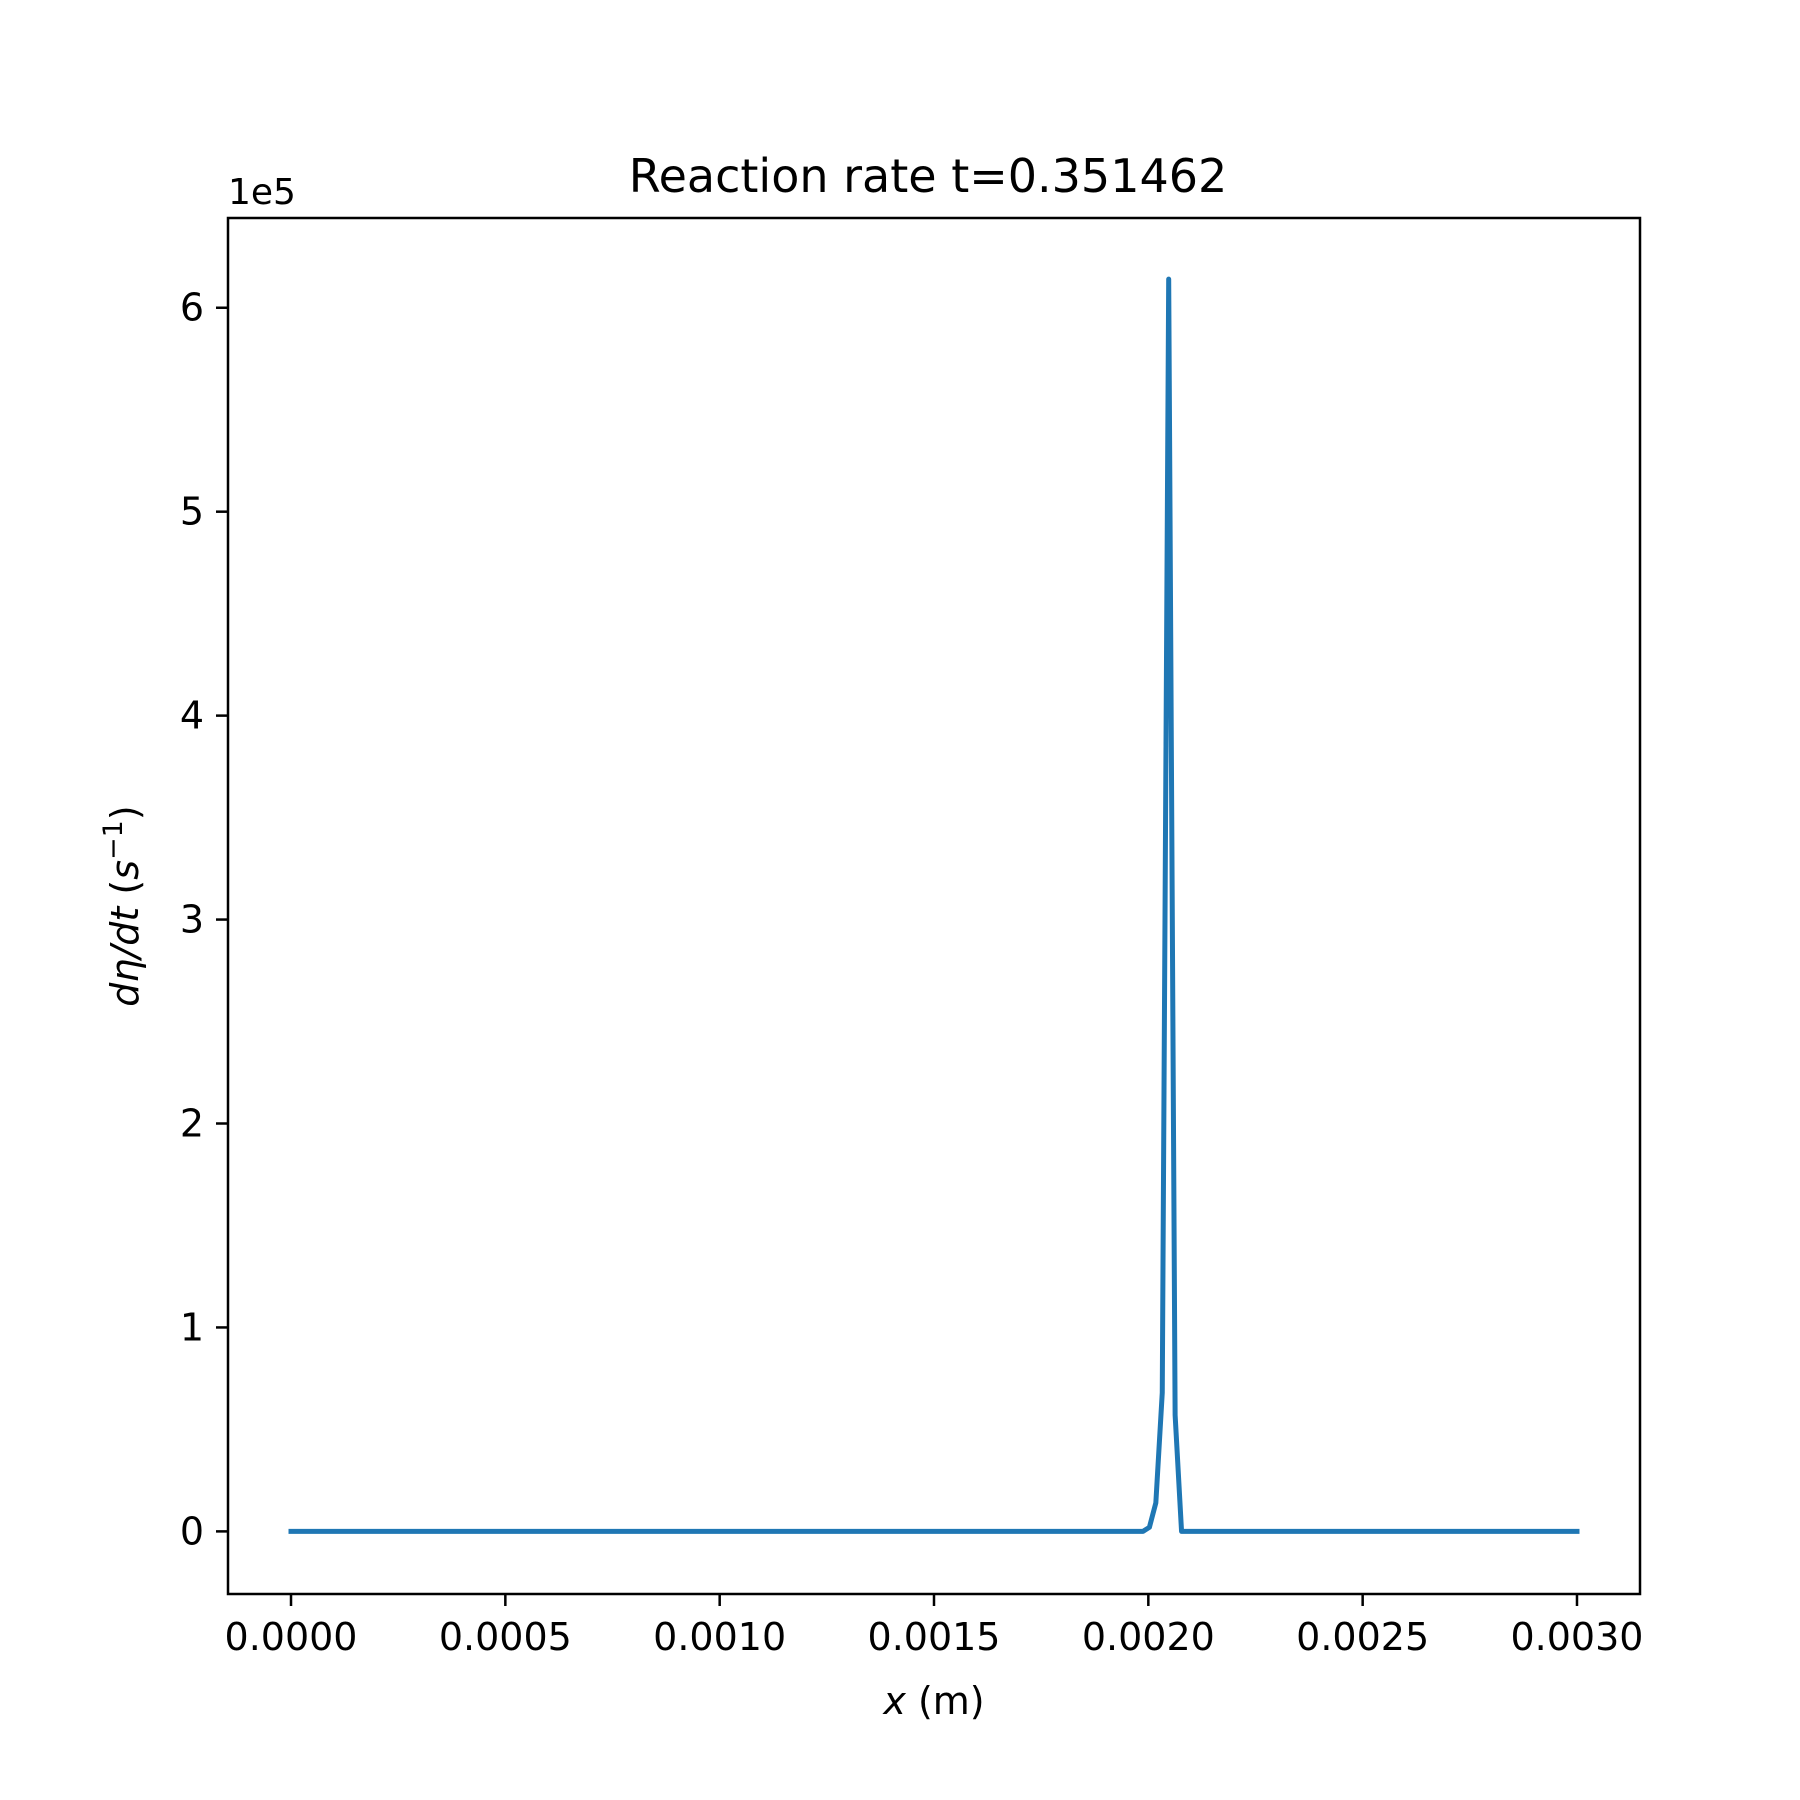 This screenshot has width=1800, height=1800. What do you see at coordinates (1148, 1637) in the screenshot?
I see `x-tick-label-4: 0.0020` at bounding box center [1148, 1637].